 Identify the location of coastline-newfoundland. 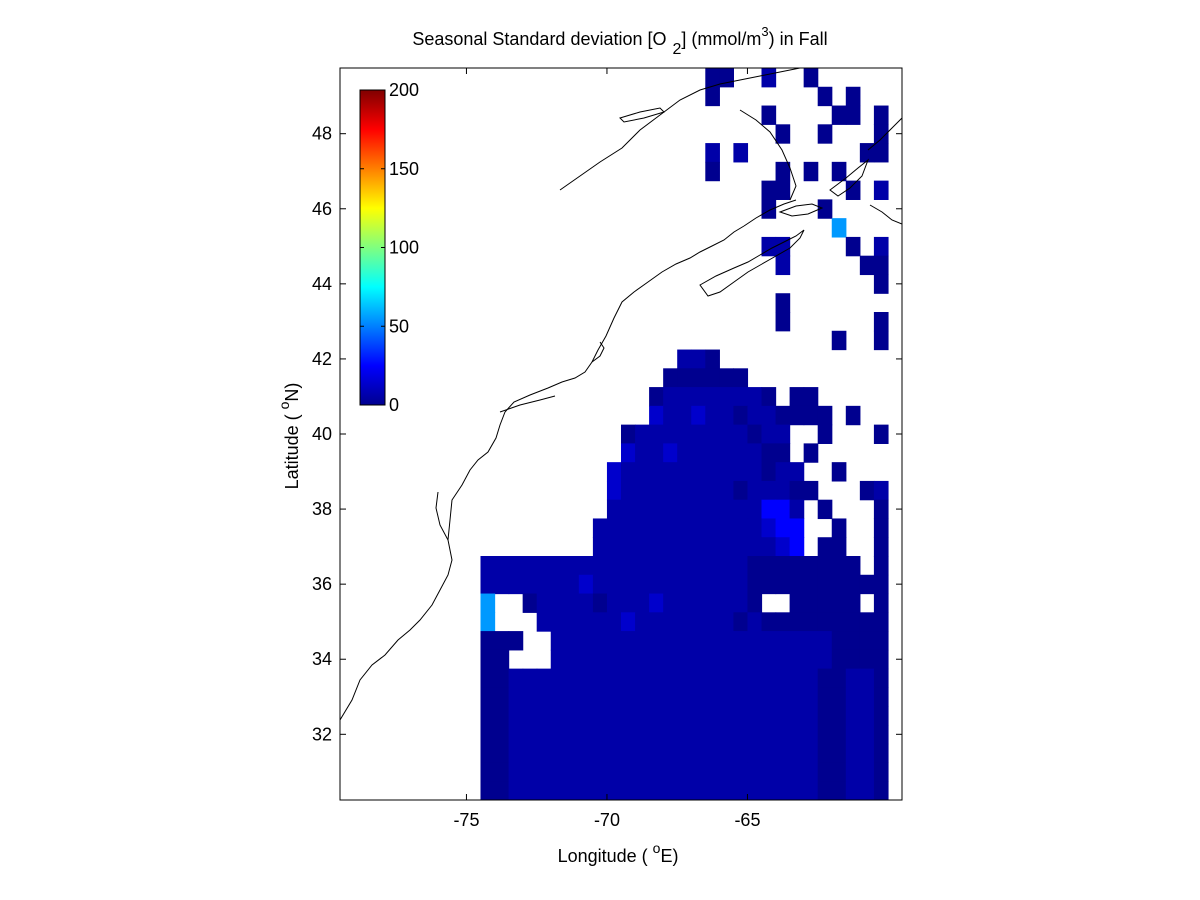
(884, 134).